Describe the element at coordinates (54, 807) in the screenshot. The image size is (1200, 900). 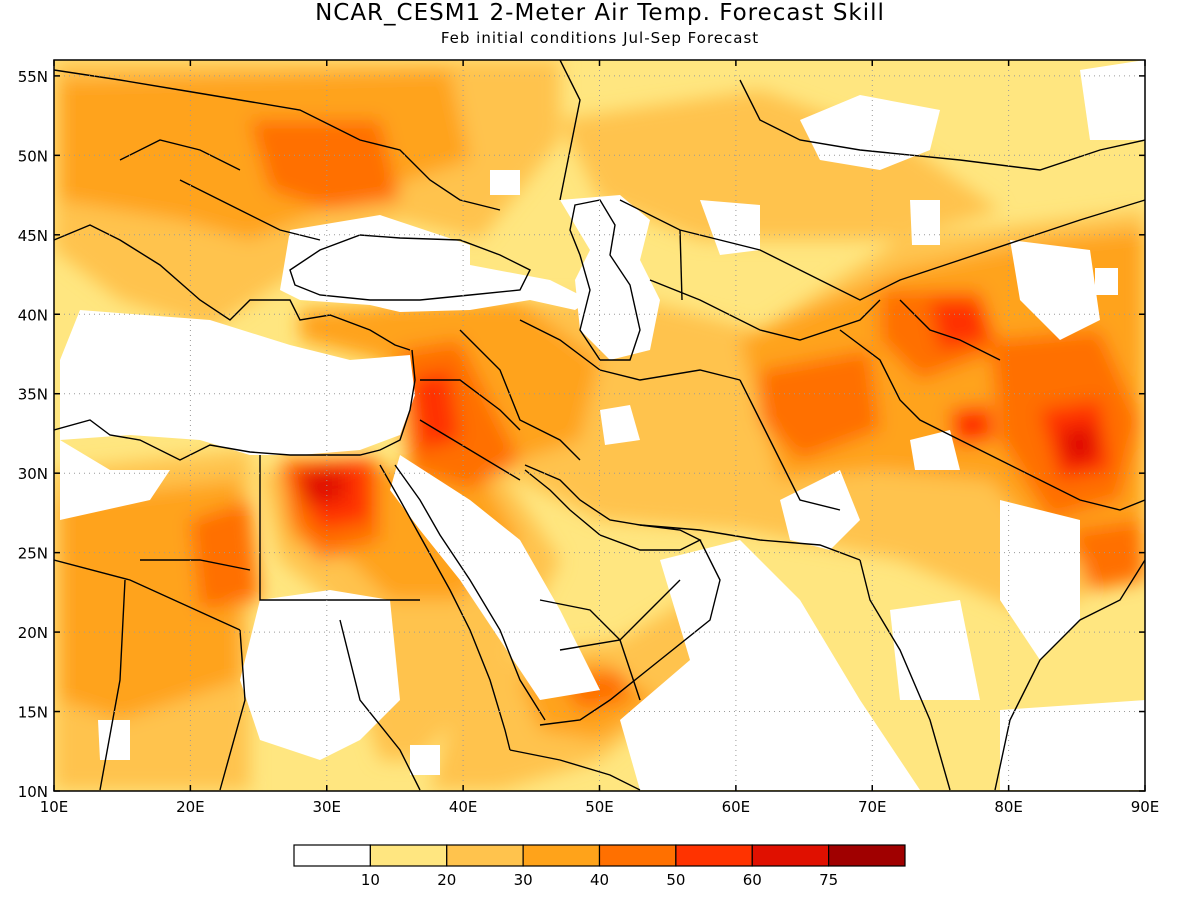
I see `lon-tick-label: 10E` at that location.